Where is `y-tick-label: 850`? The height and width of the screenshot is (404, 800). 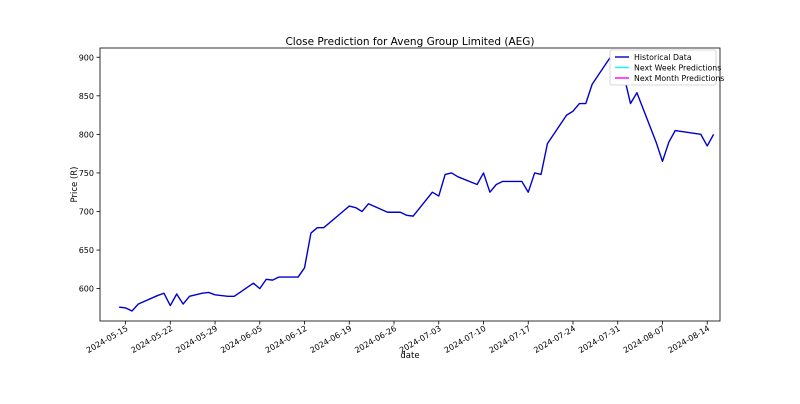 y-tick-label: 850 is located at coordinates (86, 96).